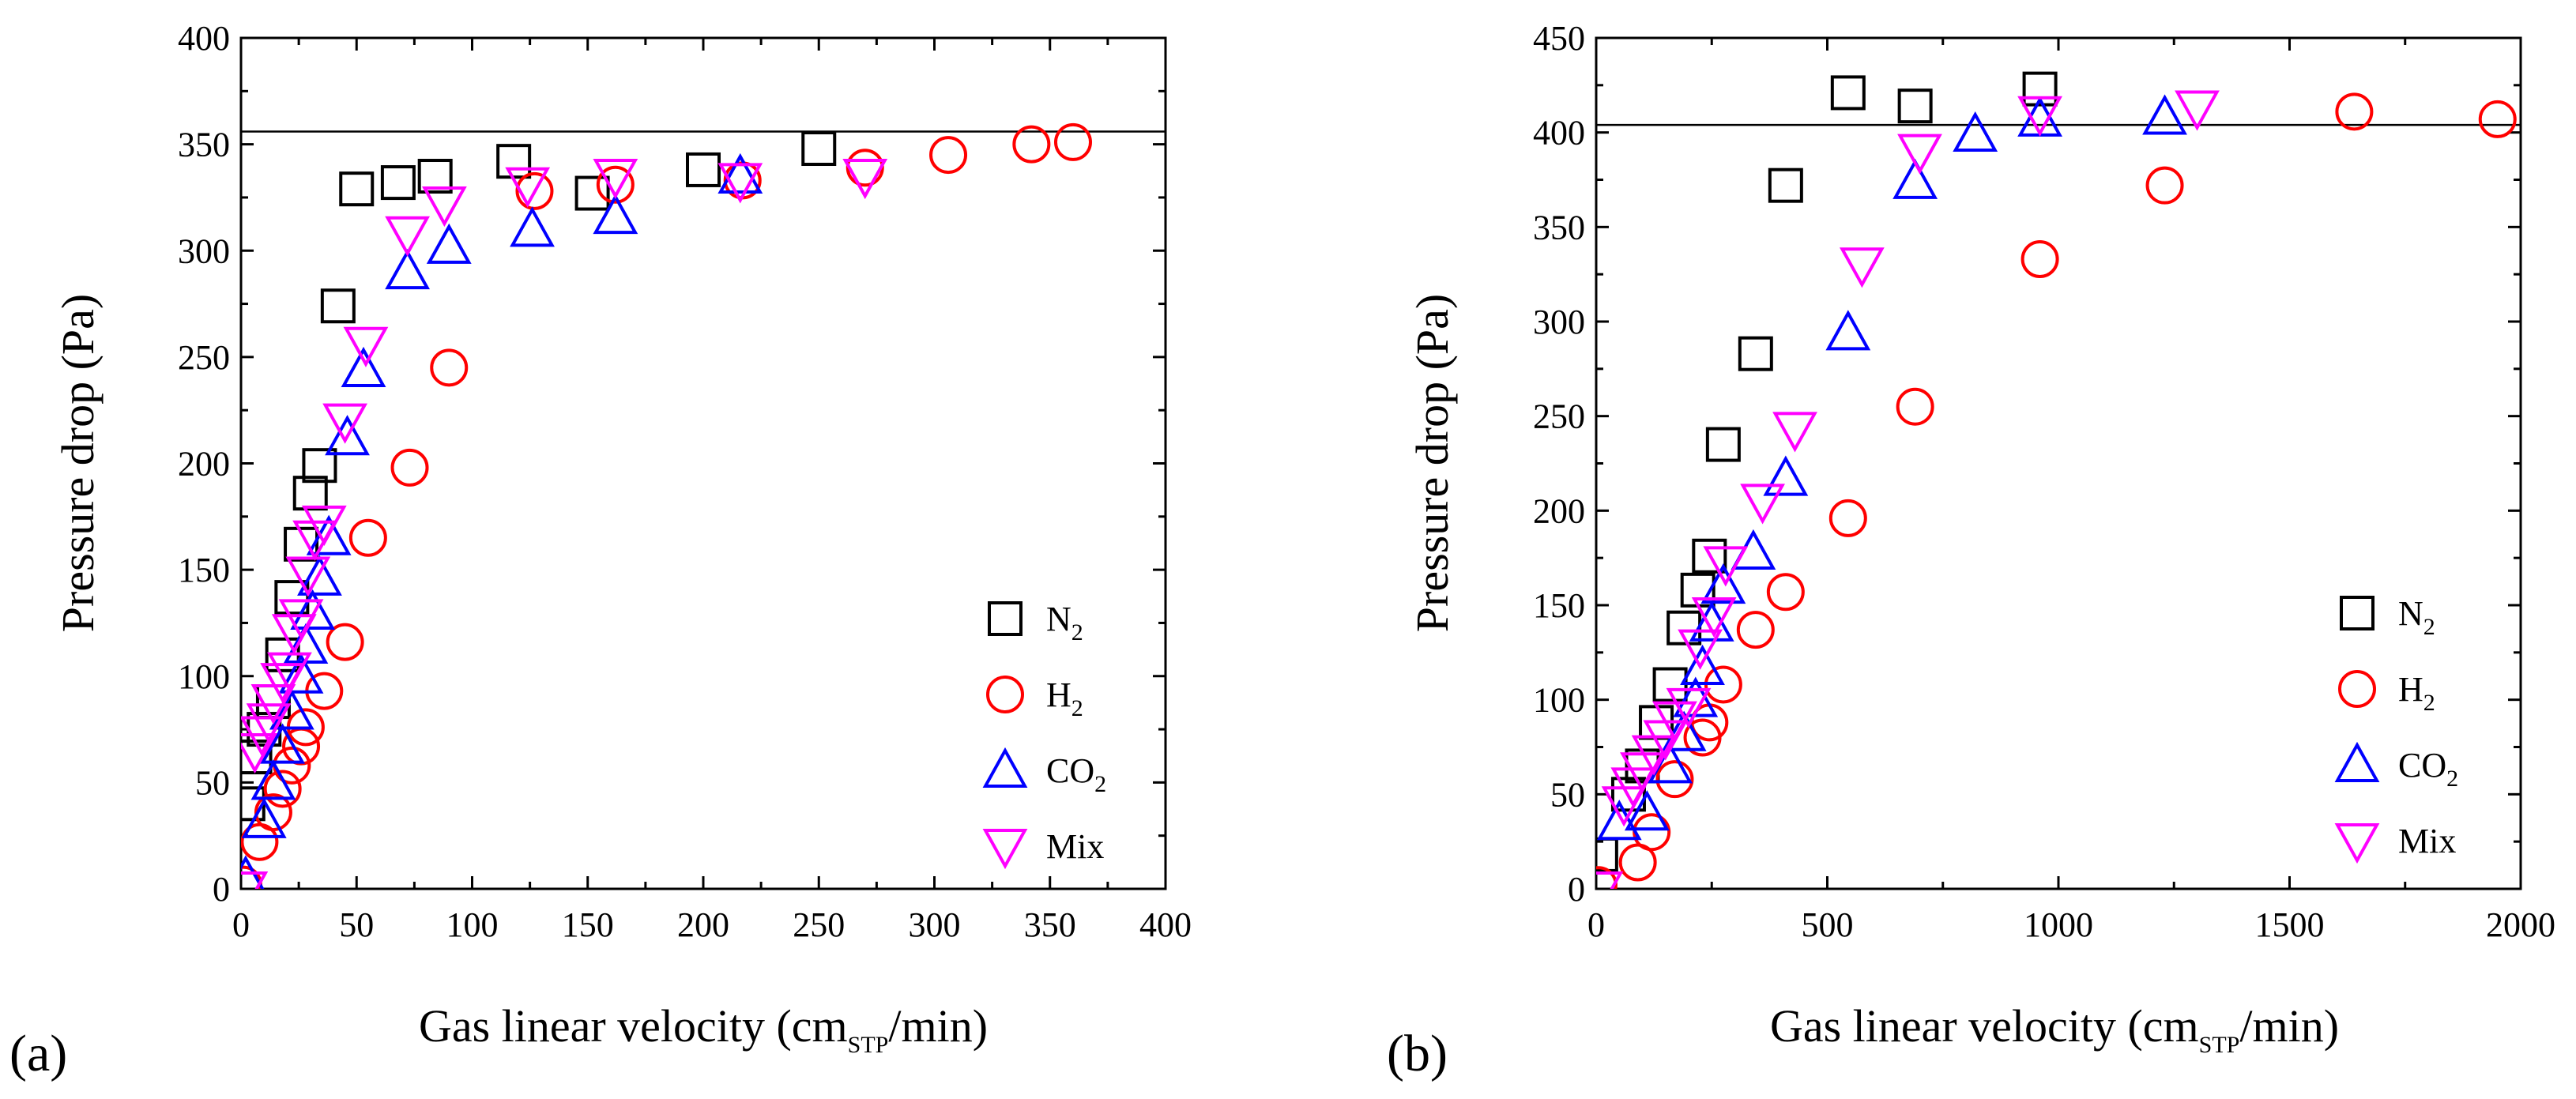  I want to click on legend-marker-mix, so click(1005, 849).